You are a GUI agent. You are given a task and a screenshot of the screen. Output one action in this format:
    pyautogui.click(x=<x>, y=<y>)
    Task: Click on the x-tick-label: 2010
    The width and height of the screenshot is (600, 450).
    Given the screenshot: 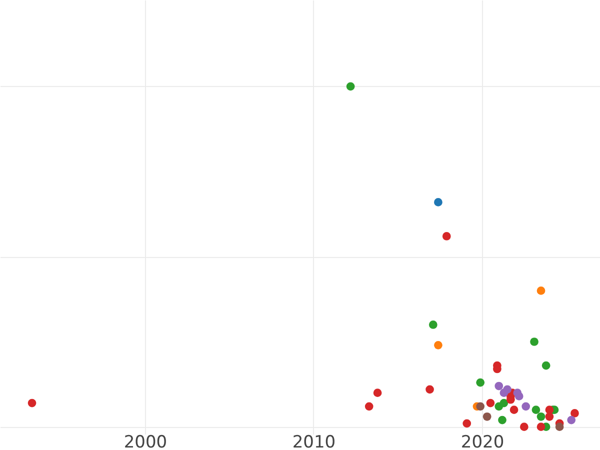 What is the action you would take?
    pyautogui.click(x=314, y=441)
    